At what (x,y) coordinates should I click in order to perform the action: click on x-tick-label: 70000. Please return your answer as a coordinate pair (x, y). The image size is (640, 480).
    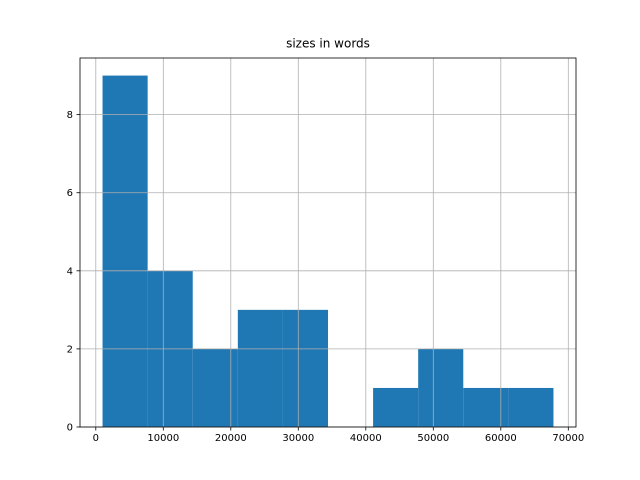
    Looking at the image, I should click on (568, 438).